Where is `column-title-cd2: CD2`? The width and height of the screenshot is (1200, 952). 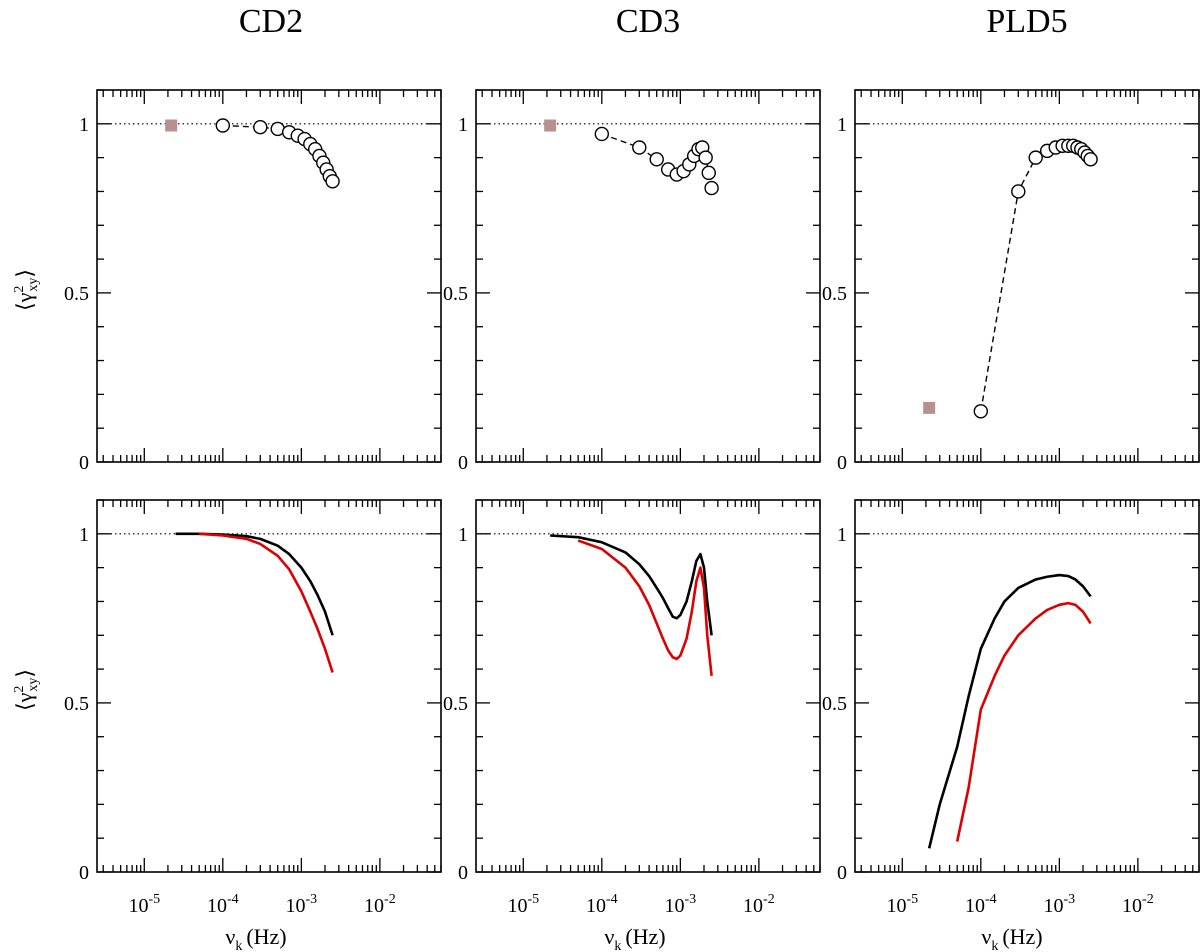 column-title-cd2: CD2 is located at coordinates (271, 21).